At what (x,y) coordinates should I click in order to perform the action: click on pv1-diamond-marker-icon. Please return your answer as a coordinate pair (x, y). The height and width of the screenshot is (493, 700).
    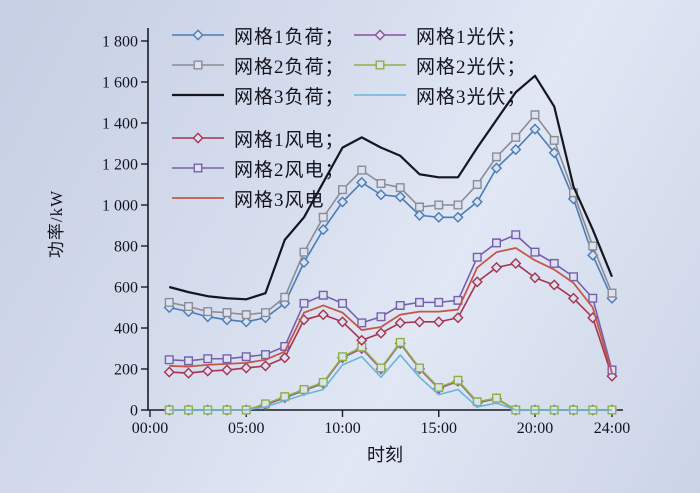
    Looking at the image, I should click on (380, 35).